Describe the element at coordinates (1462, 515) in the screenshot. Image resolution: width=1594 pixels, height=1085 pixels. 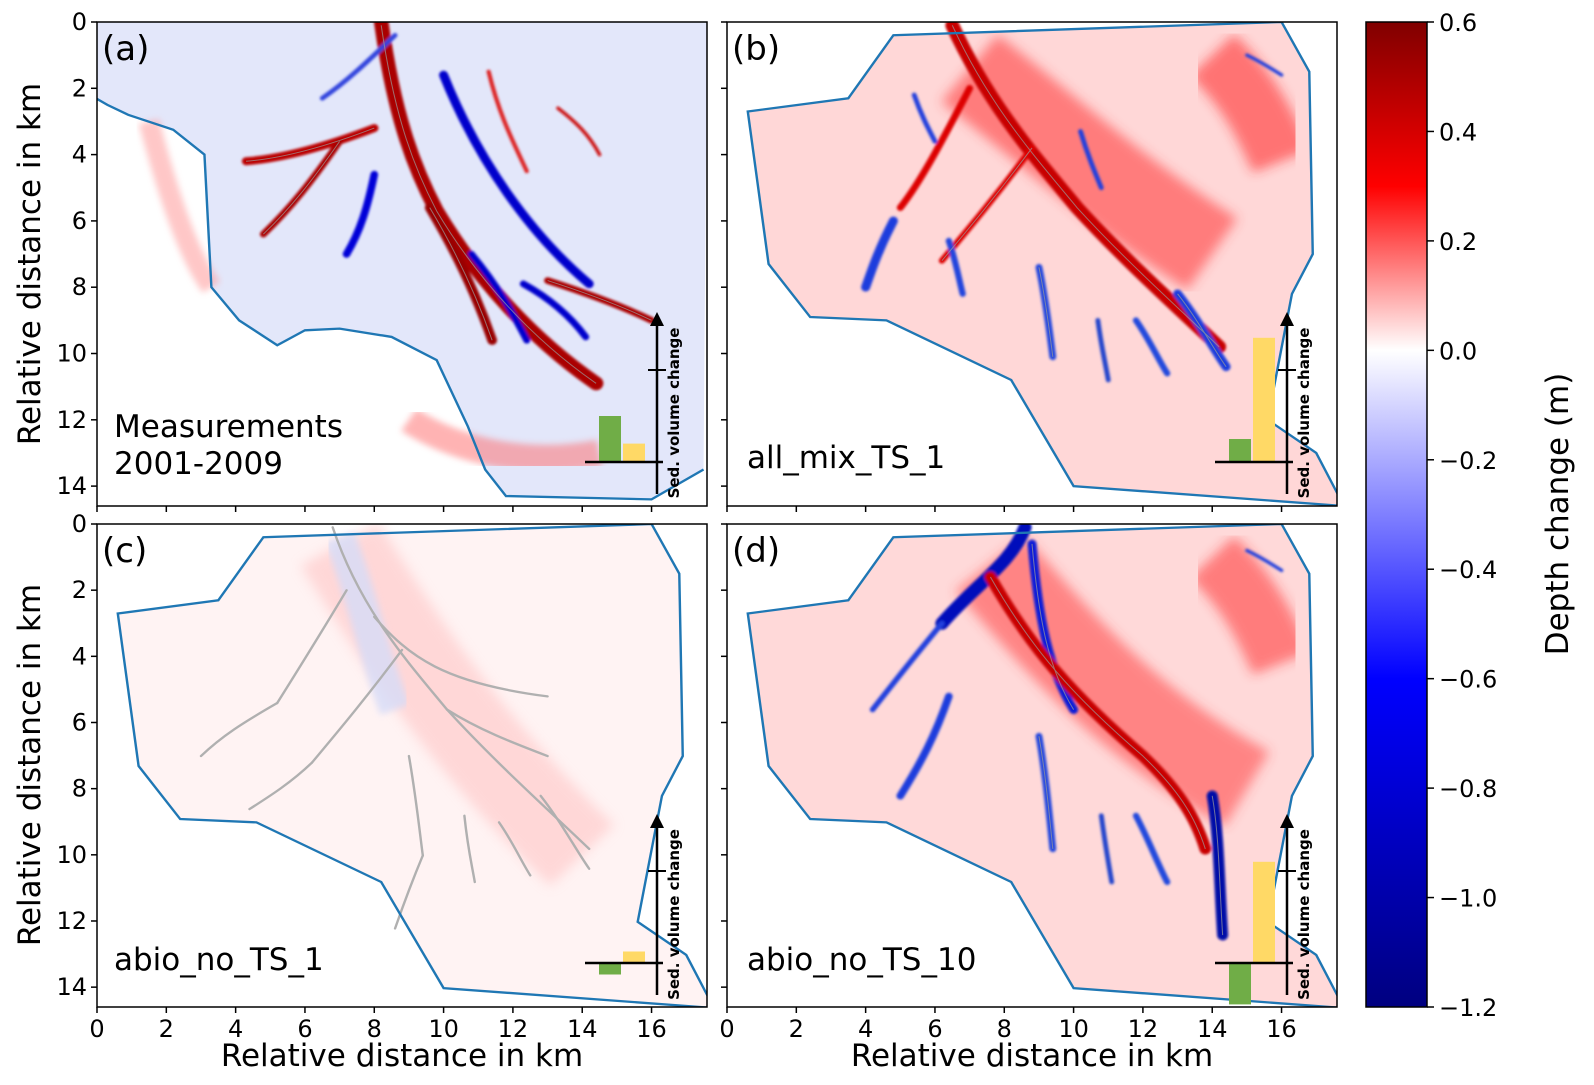
I see `colorbar-ticks: 0.6 0.4 0.2 0.0 −0.2 −0.4 −0.6 −0.8 −1.0 −1.2` at that location.